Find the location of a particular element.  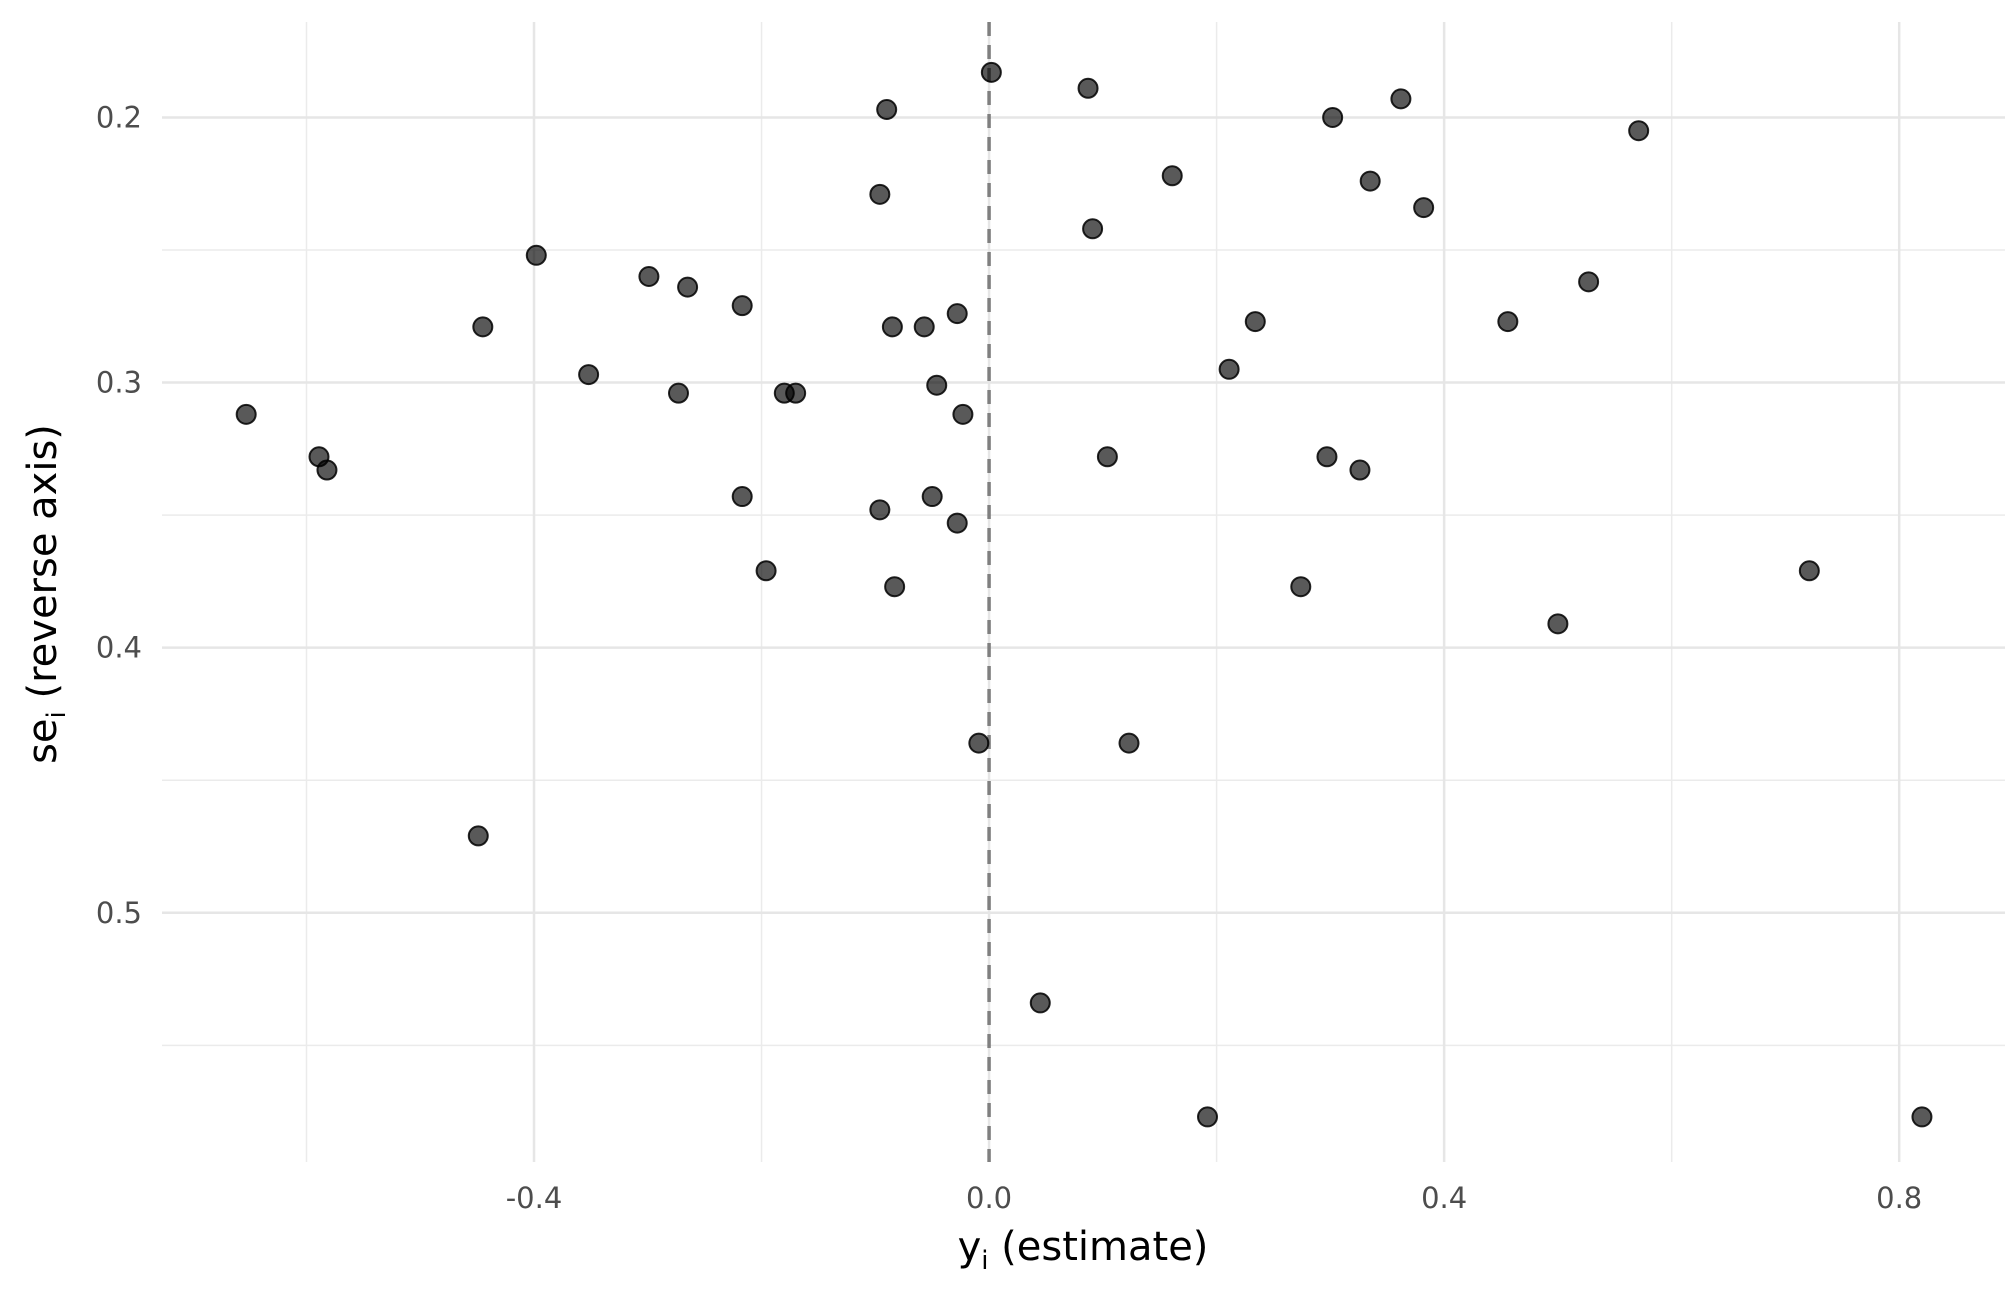

y-tick-label: 0.4 is located at coordinates (119, 648).